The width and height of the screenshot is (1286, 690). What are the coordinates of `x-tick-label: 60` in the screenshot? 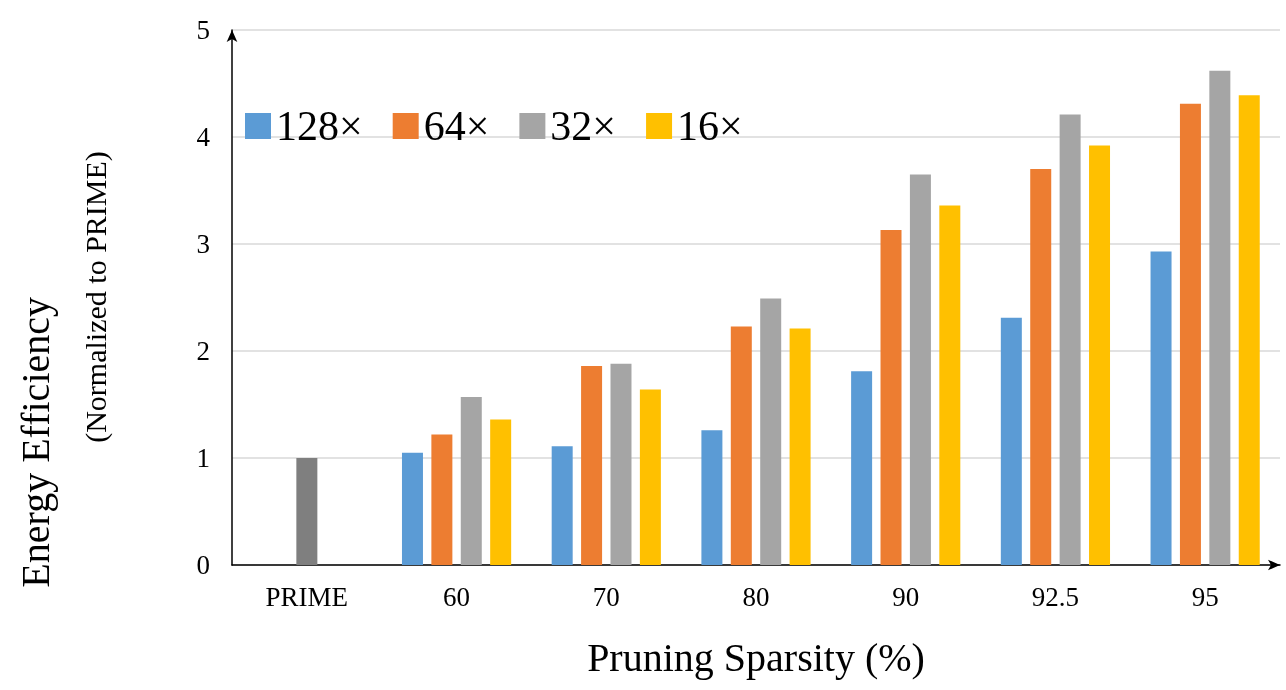 It's located at (457, 596).